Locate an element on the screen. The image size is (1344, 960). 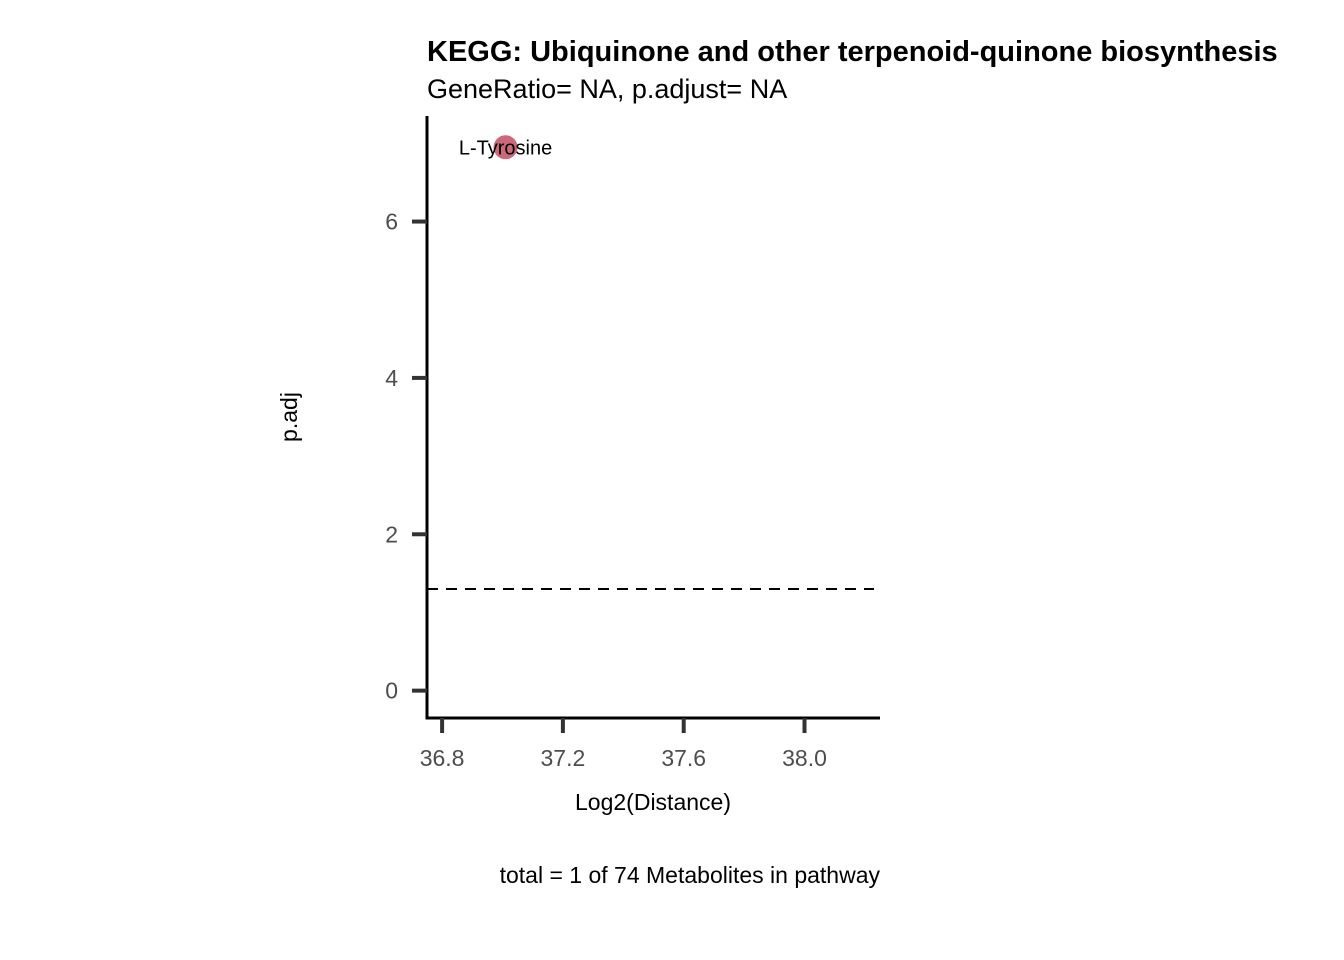
data-point-label: L-Tyrosine is located at coordinates (505, 148).